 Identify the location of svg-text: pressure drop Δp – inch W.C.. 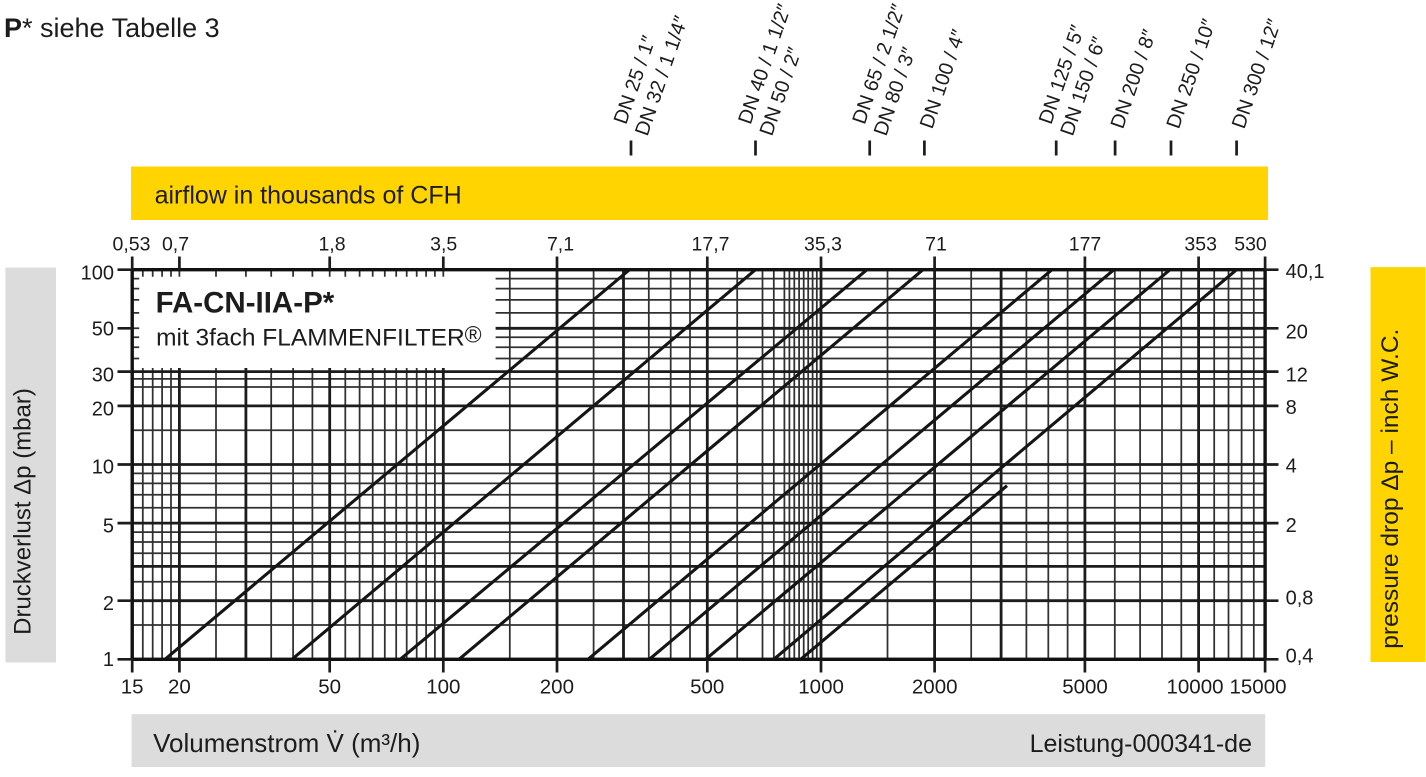
(1390, 489).